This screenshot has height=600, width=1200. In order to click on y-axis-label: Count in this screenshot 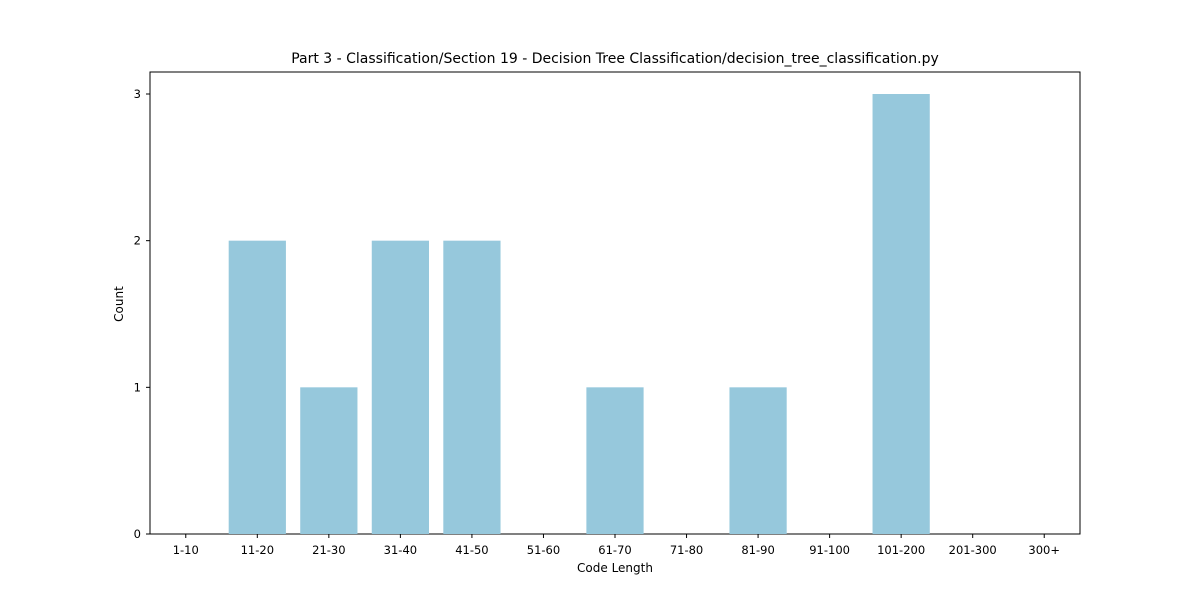, I will do `click(119, 304)`.